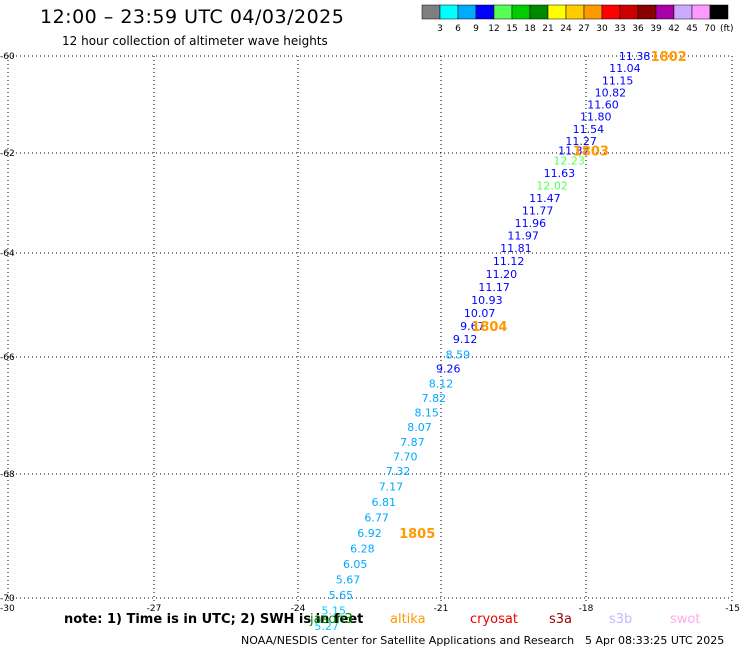 This screenshot has width=740, height=650. Describe the element at coordinates (7, 57) in the screenshot. I see `y-tick-label: -60` at that location.